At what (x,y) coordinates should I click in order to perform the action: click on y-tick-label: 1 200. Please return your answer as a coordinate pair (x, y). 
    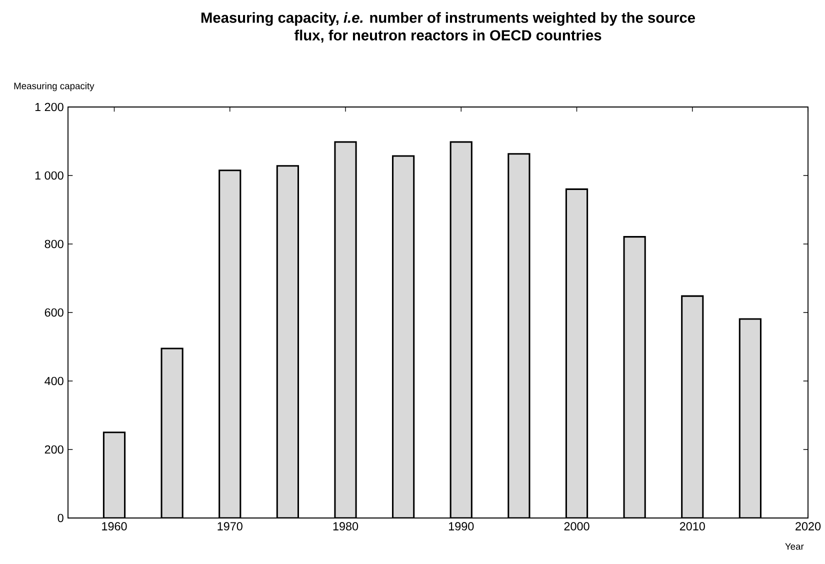
    Looking at the image, I should click on (49, 107).